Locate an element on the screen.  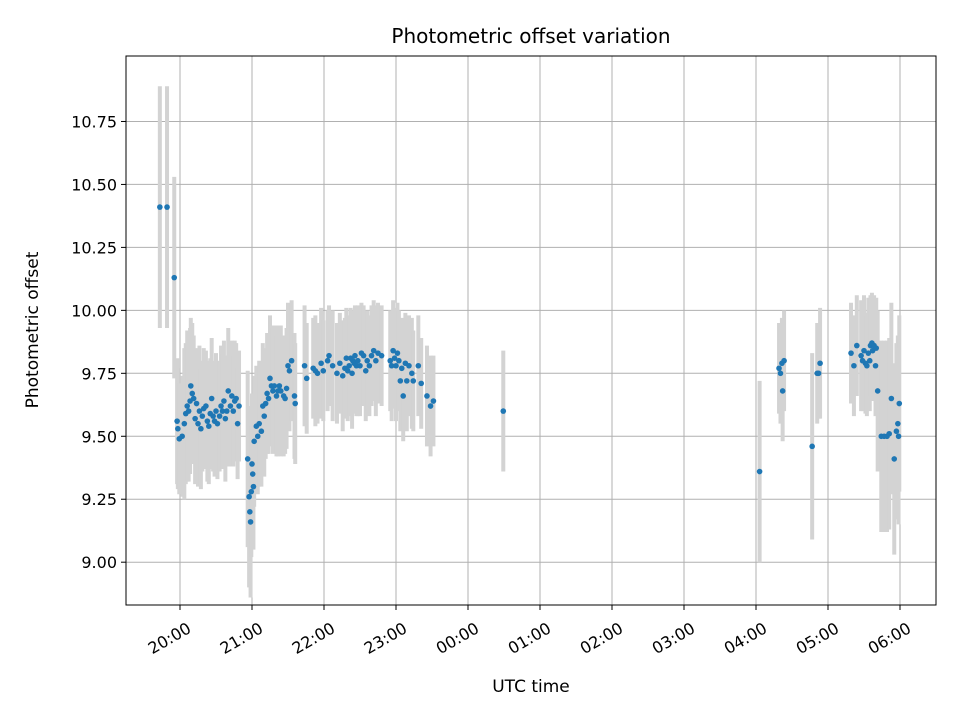
x-axis-label: UTC time is located at coordinates (531, 687).